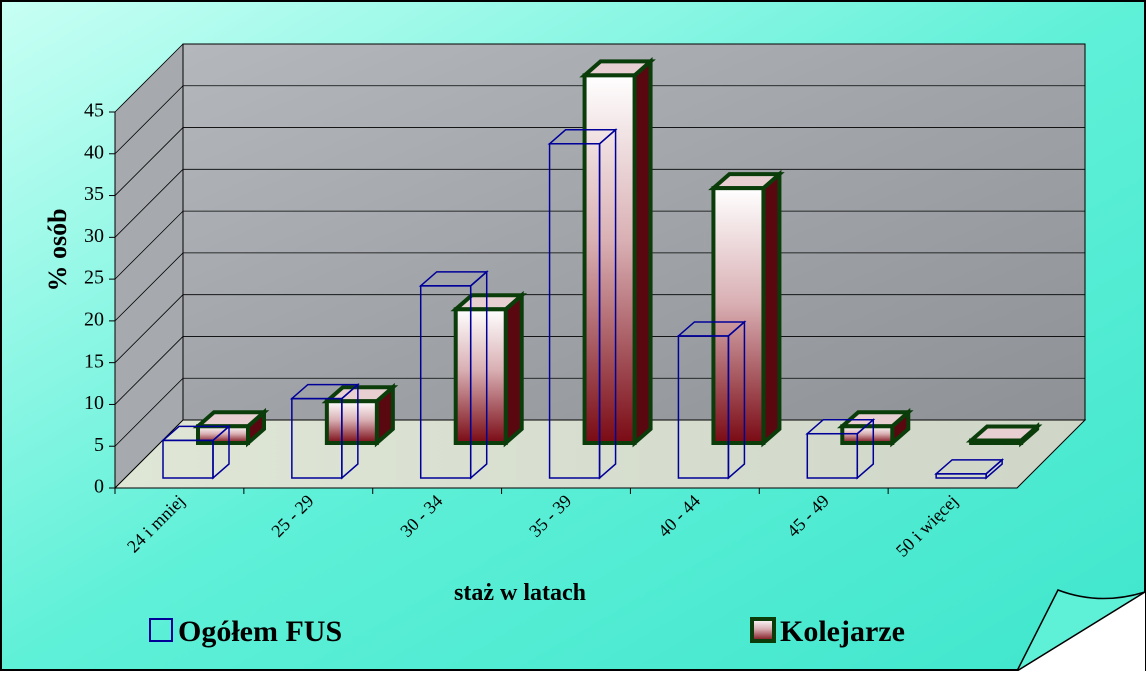  Describe the element at coordinates (260, 631) in the screenshot. I see `legend-label: Ogółem FUS` at that location.